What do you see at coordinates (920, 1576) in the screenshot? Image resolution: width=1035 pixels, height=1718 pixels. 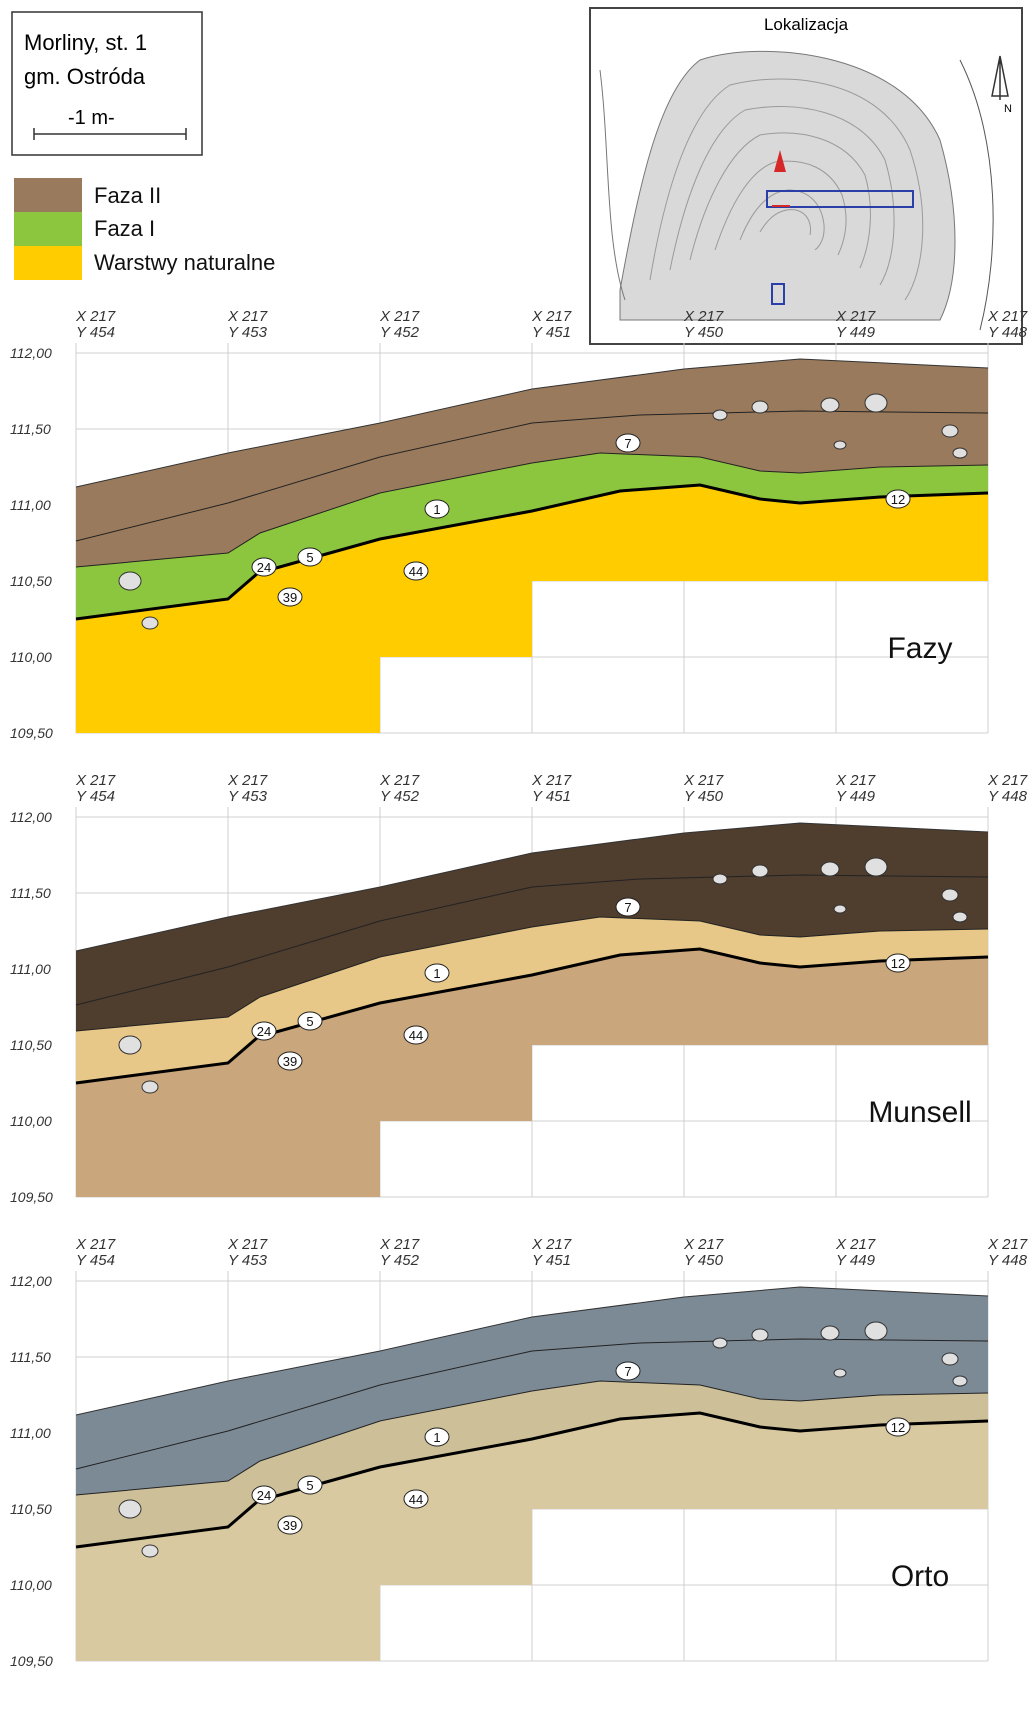 I see `panel-title: Orto` at bounding box center [920, 1576].